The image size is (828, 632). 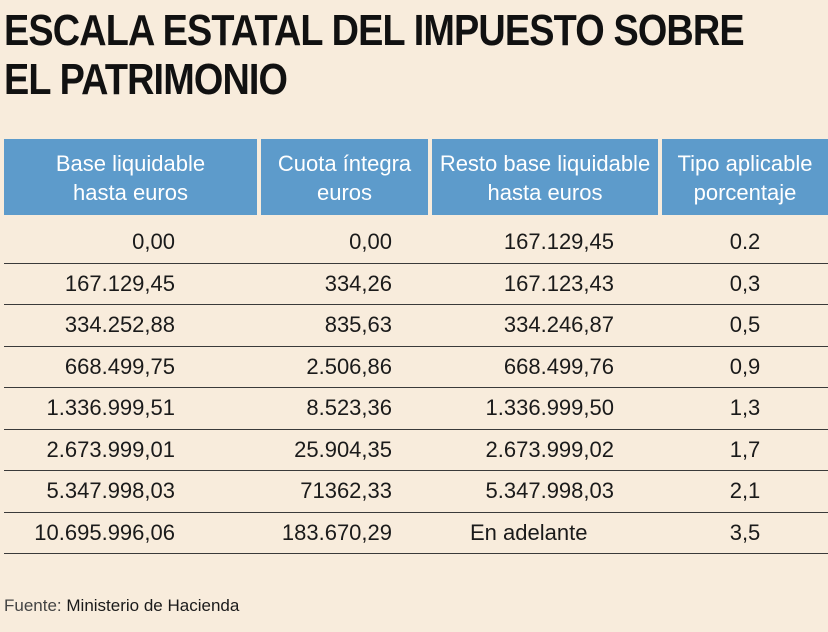 I want to click on cell-tipo: 1,3, so click(x=745, y=408).